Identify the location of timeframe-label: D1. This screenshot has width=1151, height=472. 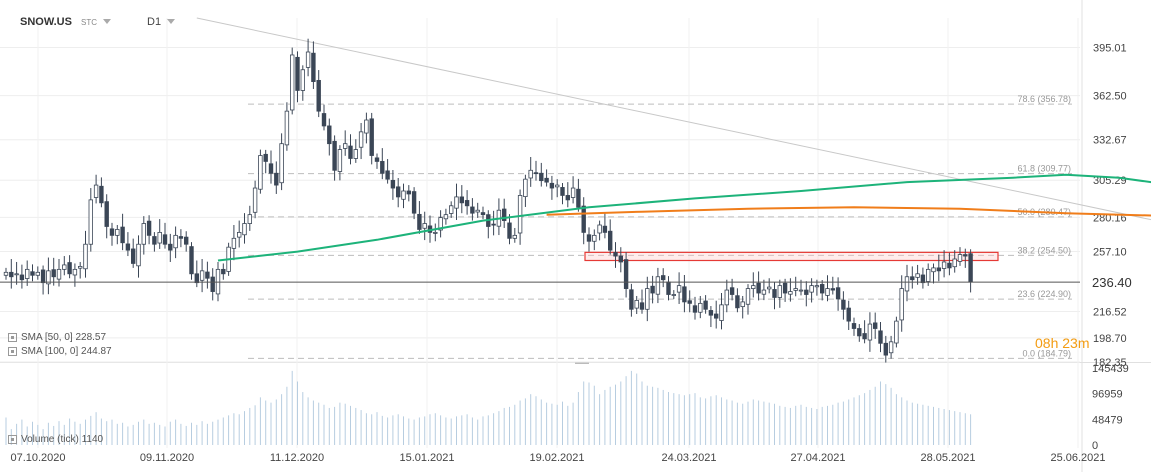
(154, 22).